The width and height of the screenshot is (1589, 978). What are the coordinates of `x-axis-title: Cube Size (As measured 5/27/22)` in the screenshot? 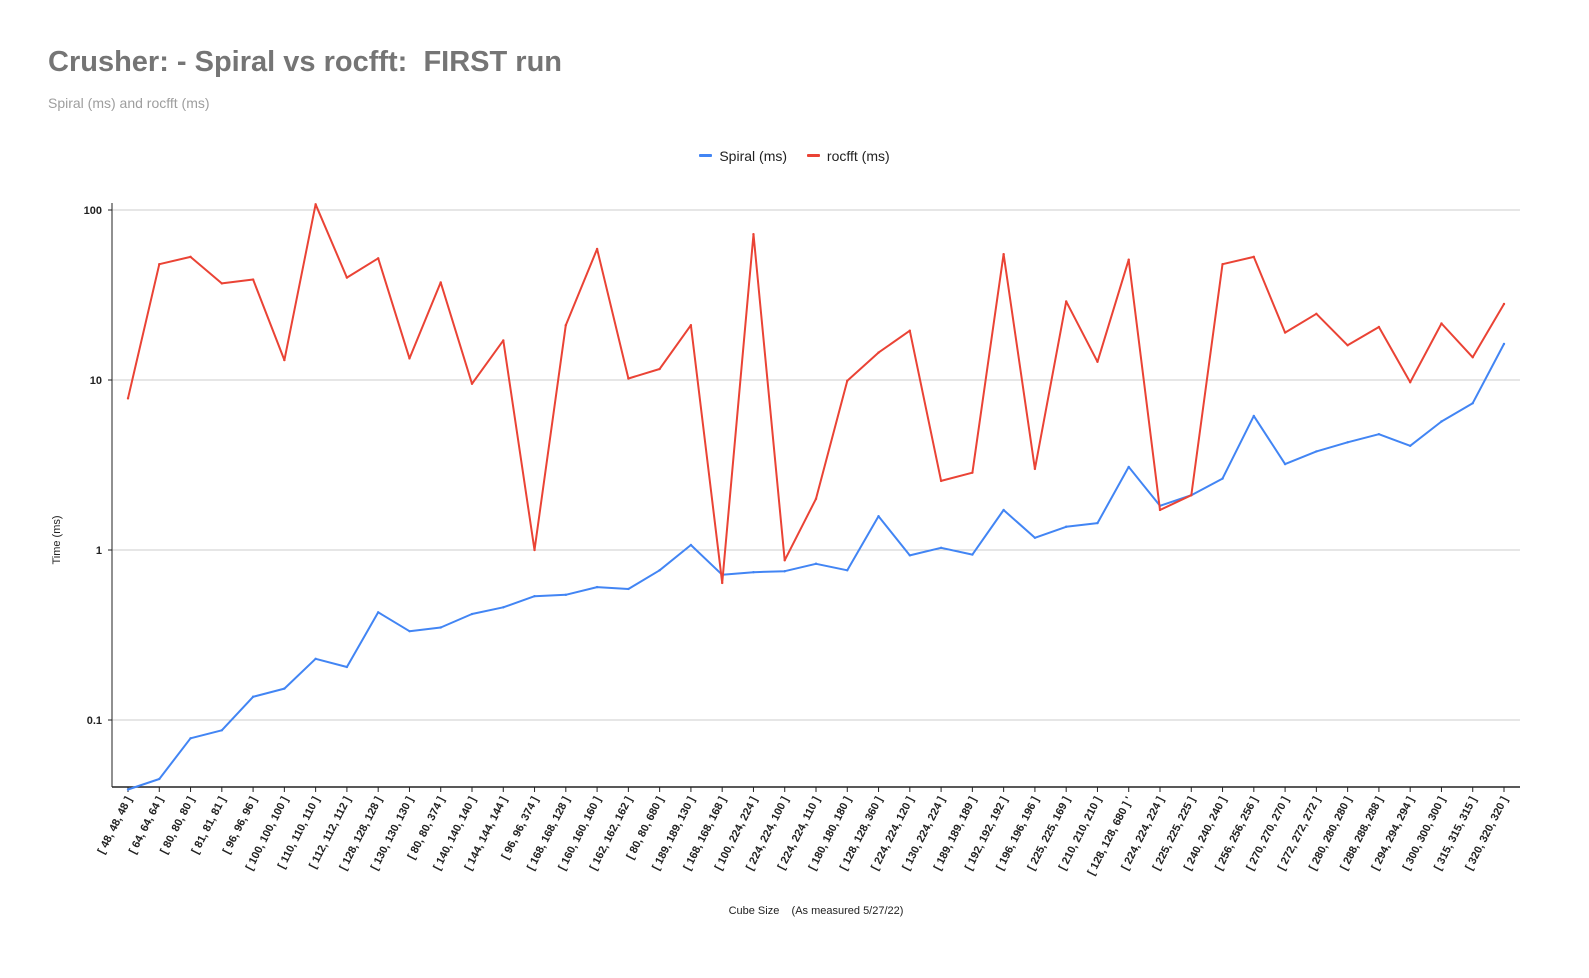 It's located at (816, 911).